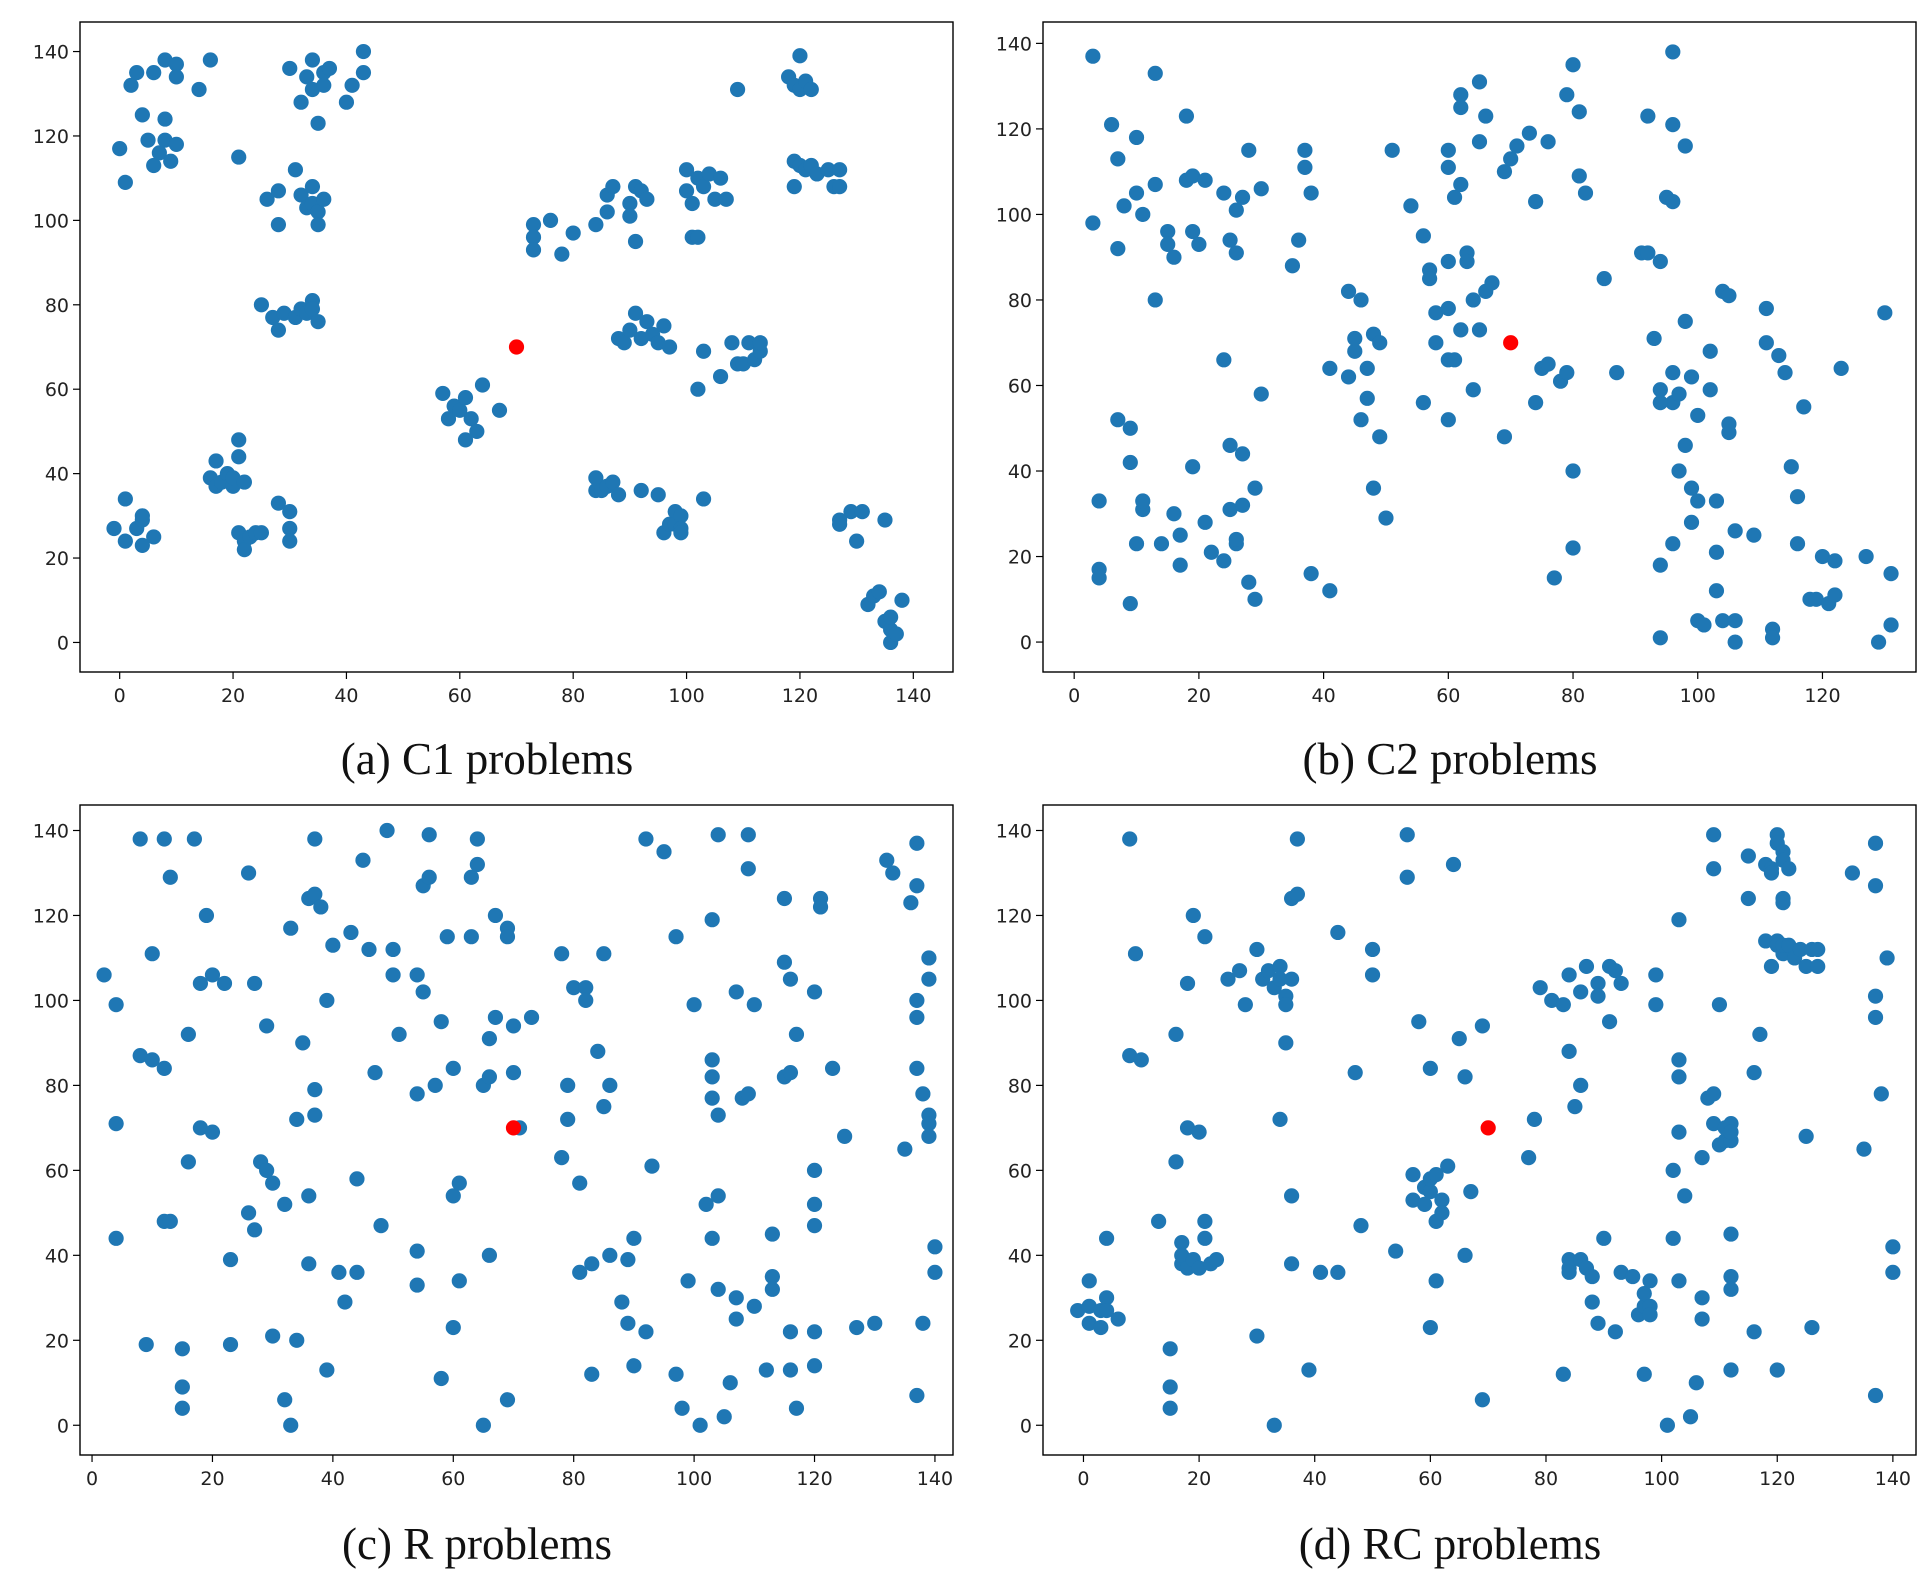 This screenshot has width=1932, height=1580. I want to click on panel-b-ytick-label: 120, so click(1014, 130).